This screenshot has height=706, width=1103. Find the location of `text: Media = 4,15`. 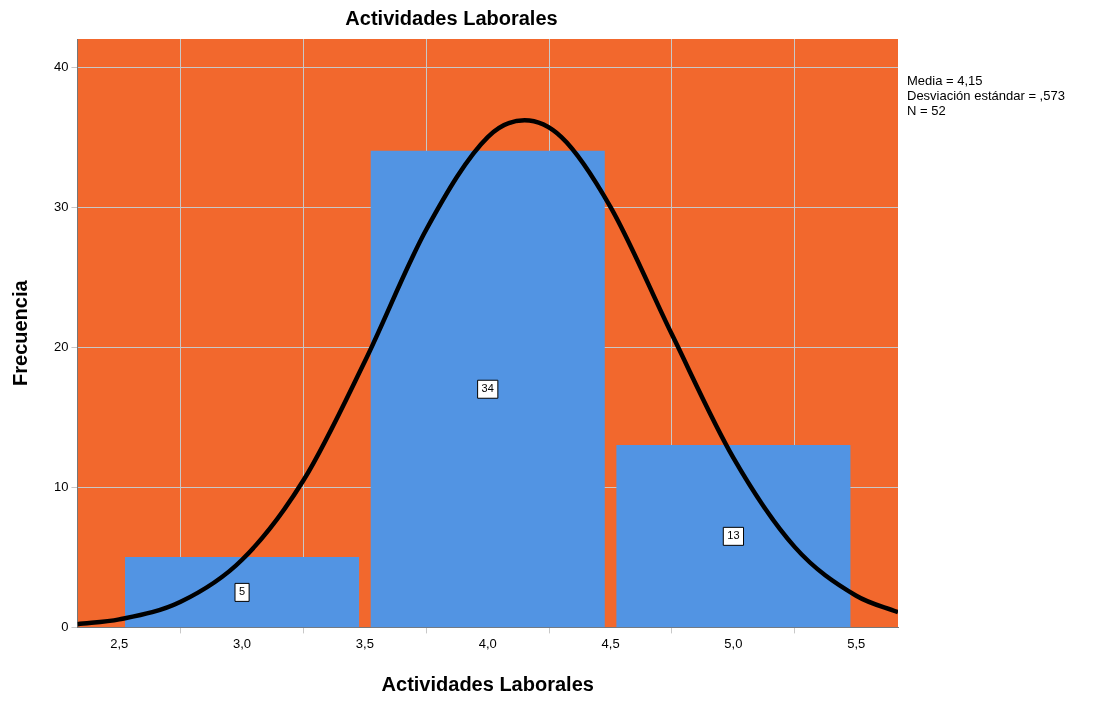

text: Media = 4,15 is located at coordinates (945, 80).